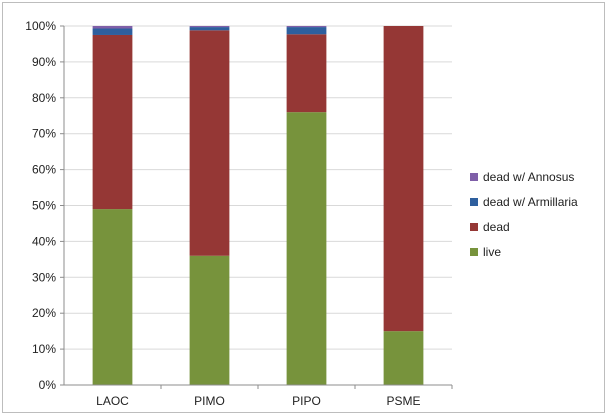 Image resolution: width=609 pixels, height=417 pixels. I want to click on y-tick-label: 10%, so click(44, 349).